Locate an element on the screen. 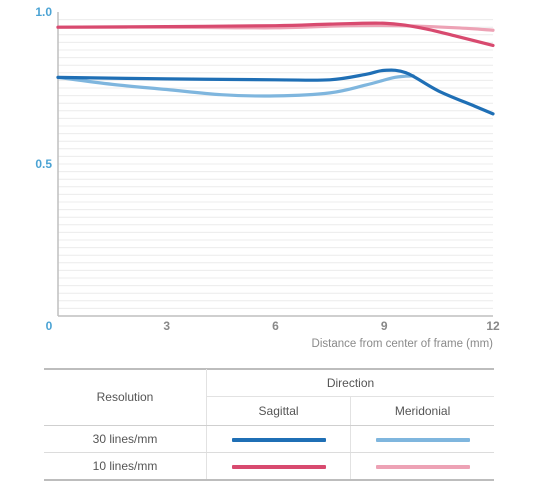 The image size is (550, 501). x-tick-label: 6 is located at coordinates (275, 326).